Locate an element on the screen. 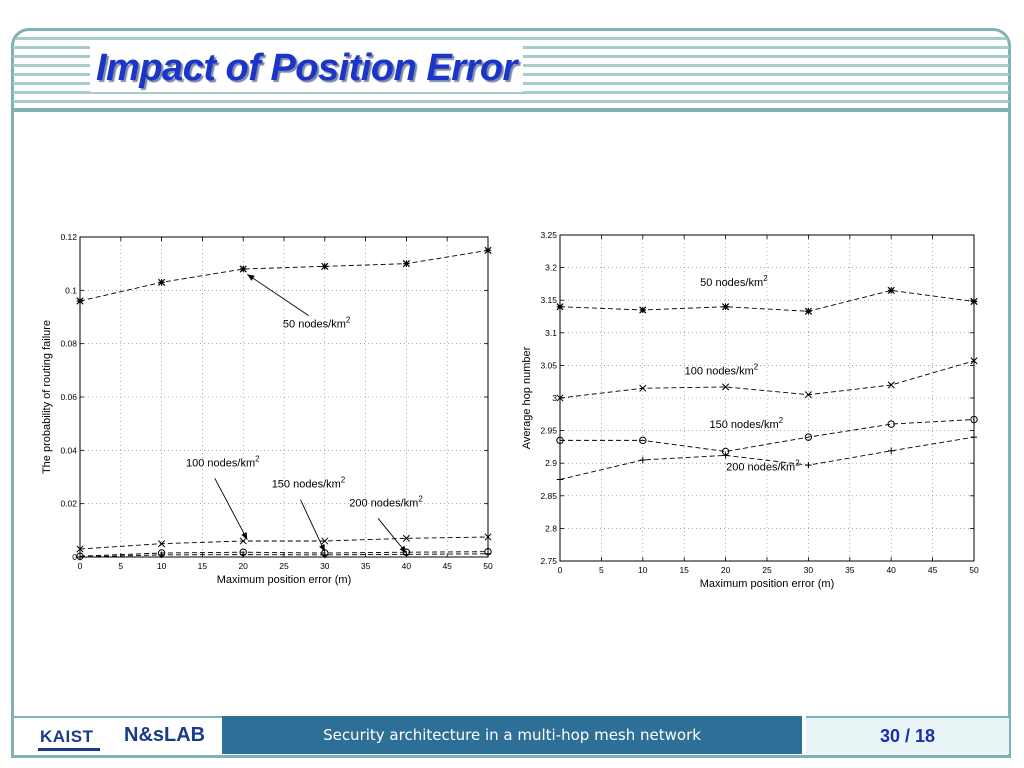 The width and height of the screenshot is (1024, 768). y-tick-label: 2.9 is located at coordinates (551, 463).